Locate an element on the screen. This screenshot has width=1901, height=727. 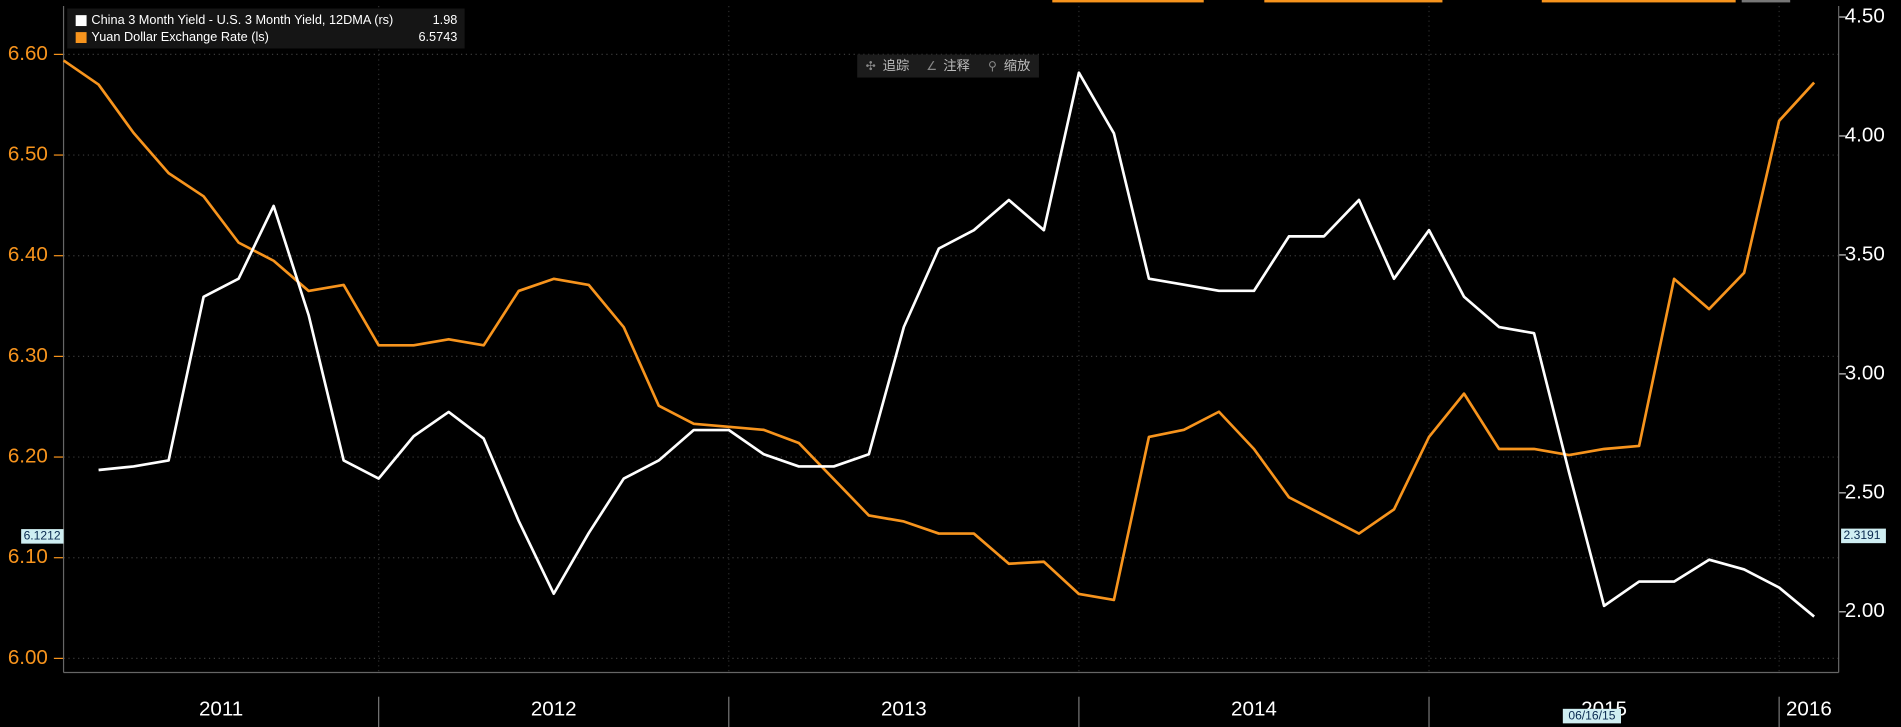
legend-last-value: 1.98 is located at coordinates (445, 19).